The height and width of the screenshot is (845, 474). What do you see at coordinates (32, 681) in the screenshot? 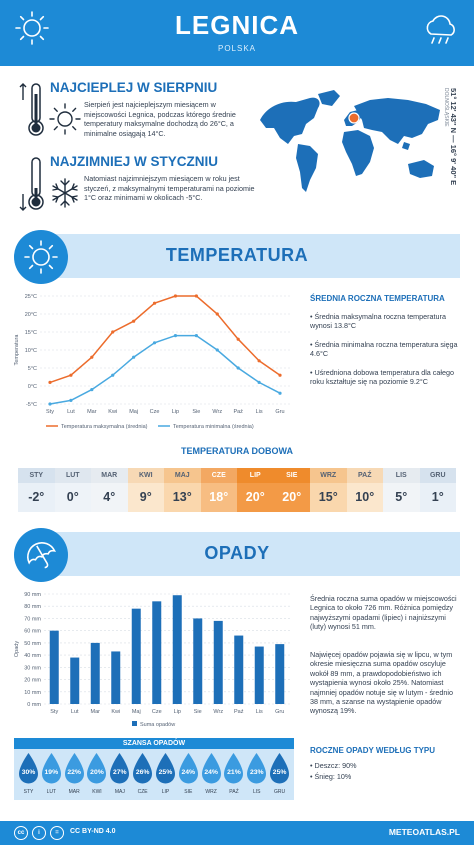
I see `y-tick-label: 20 mm` at bounding box center [32, 681].